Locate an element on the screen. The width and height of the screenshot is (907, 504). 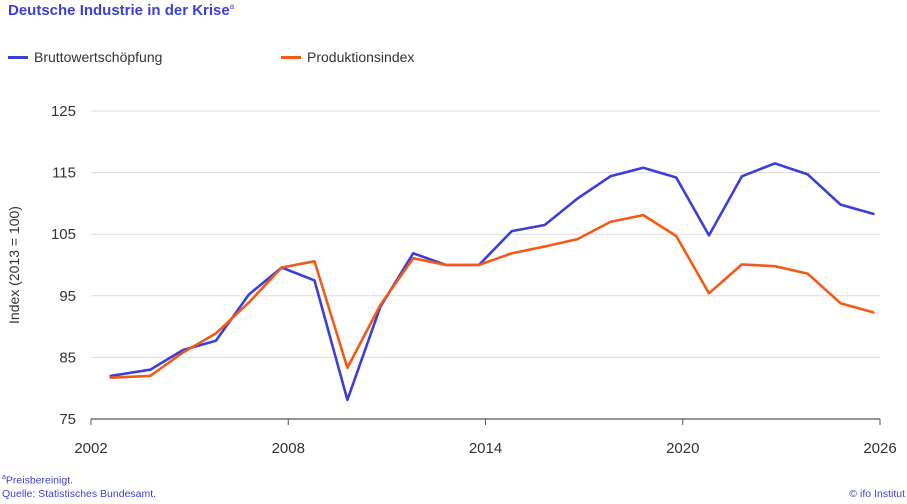
x-tick-label: 2002 is located at coordinates (90, 448).